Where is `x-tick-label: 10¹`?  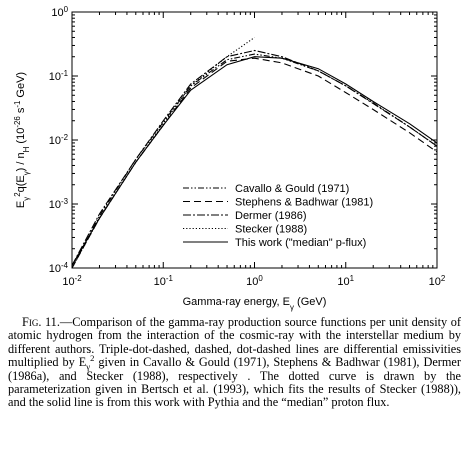 x-tick-label: 10¹ is located at coordinates (345, 281).